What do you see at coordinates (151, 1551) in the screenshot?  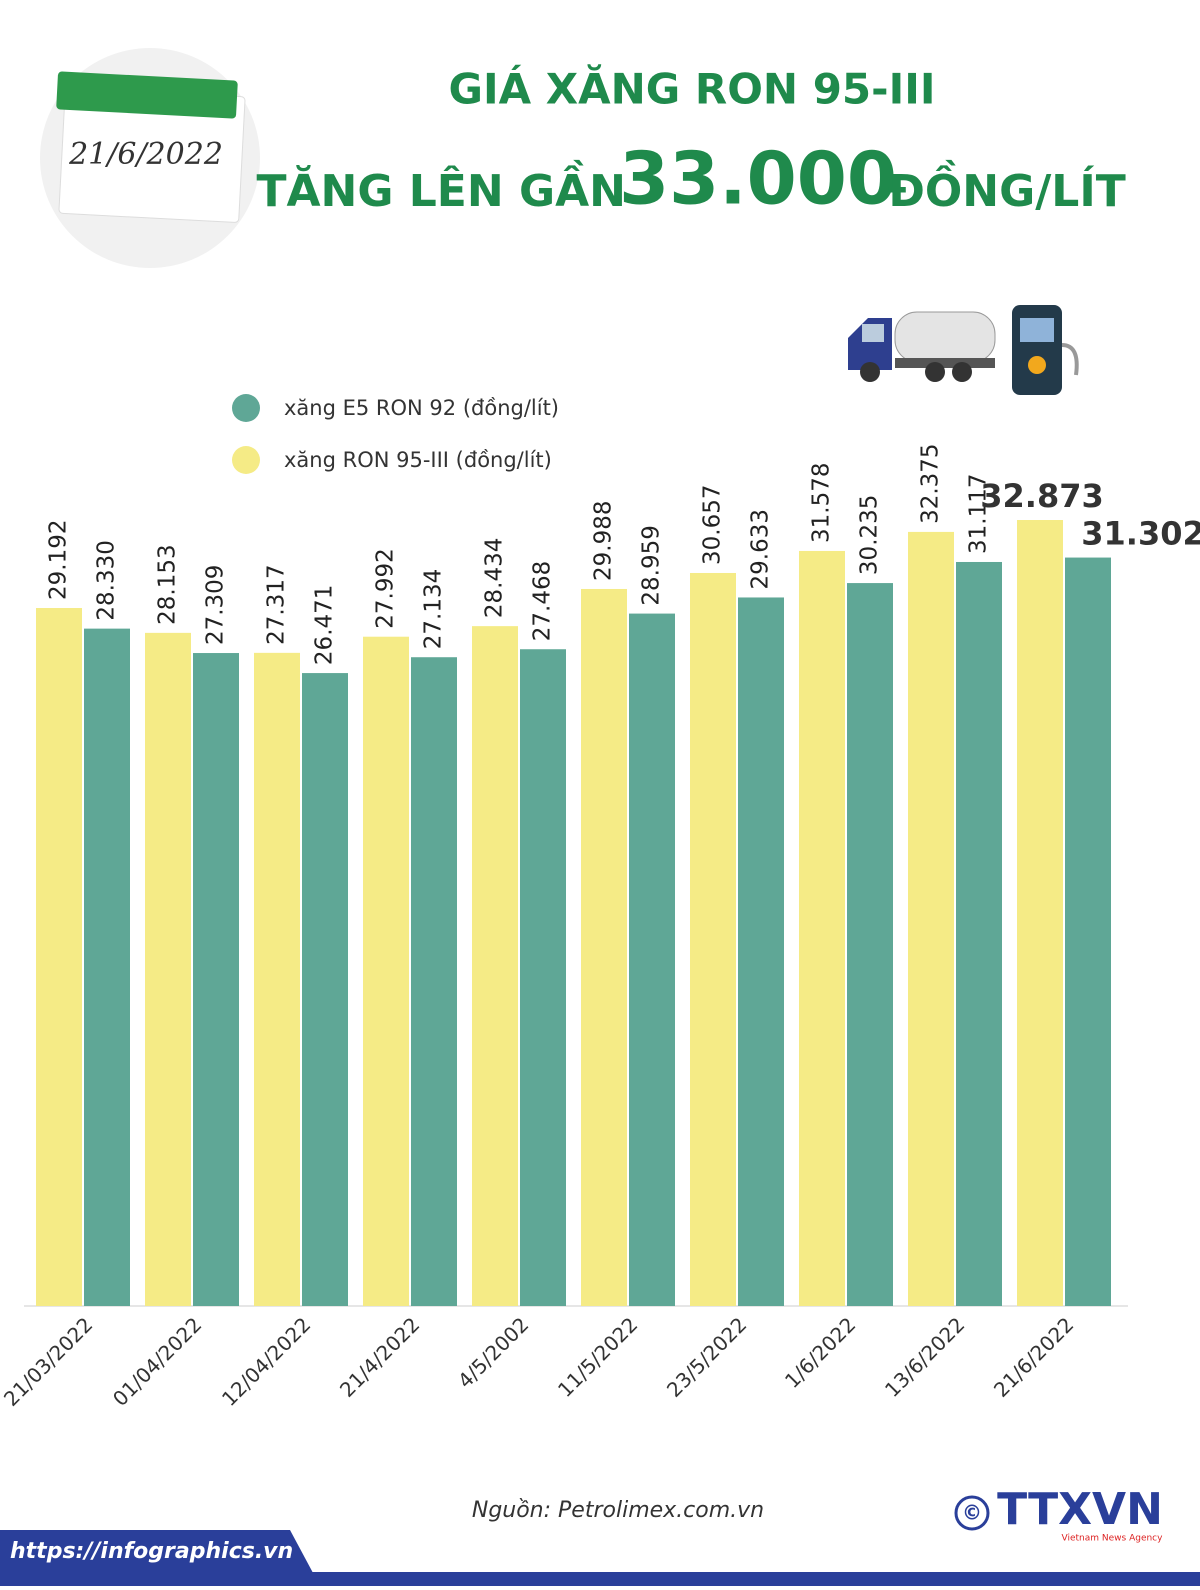 I see `url: https://infographics.vn` at bounding box center [151, 1551].